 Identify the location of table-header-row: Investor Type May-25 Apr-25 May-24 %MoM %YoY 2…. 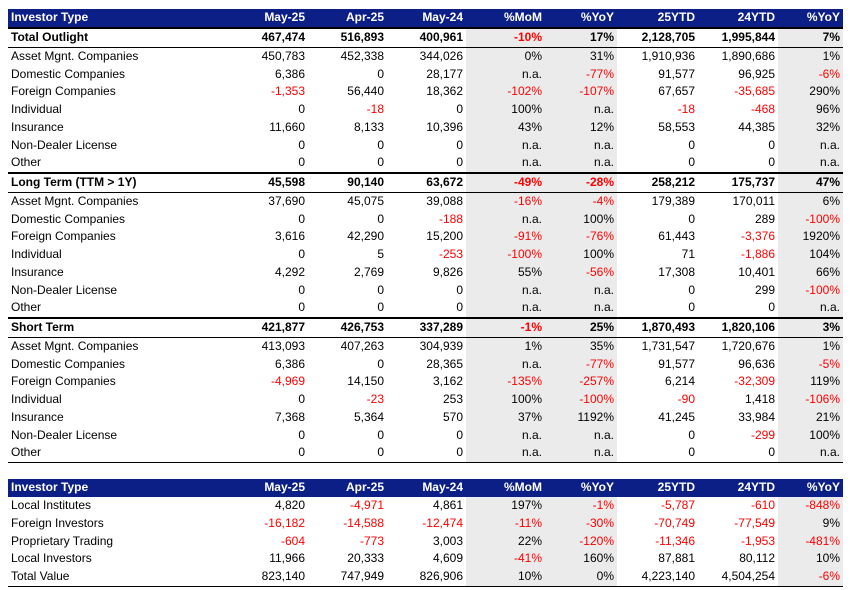
(425, 488).